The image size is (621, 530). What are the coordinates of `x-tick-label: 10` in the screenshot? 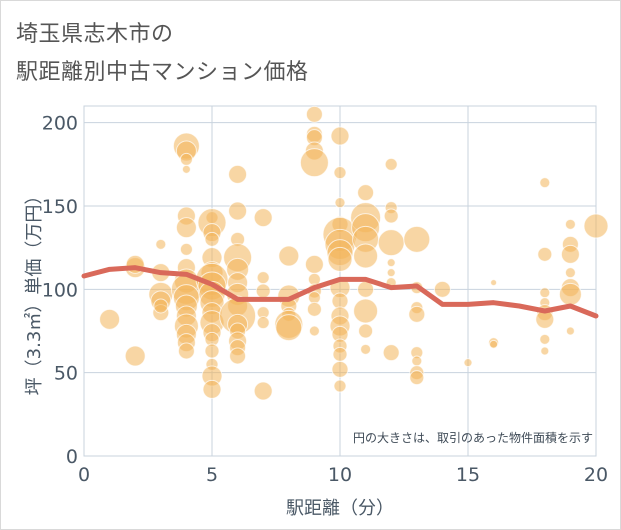 It's located at (340, 475).